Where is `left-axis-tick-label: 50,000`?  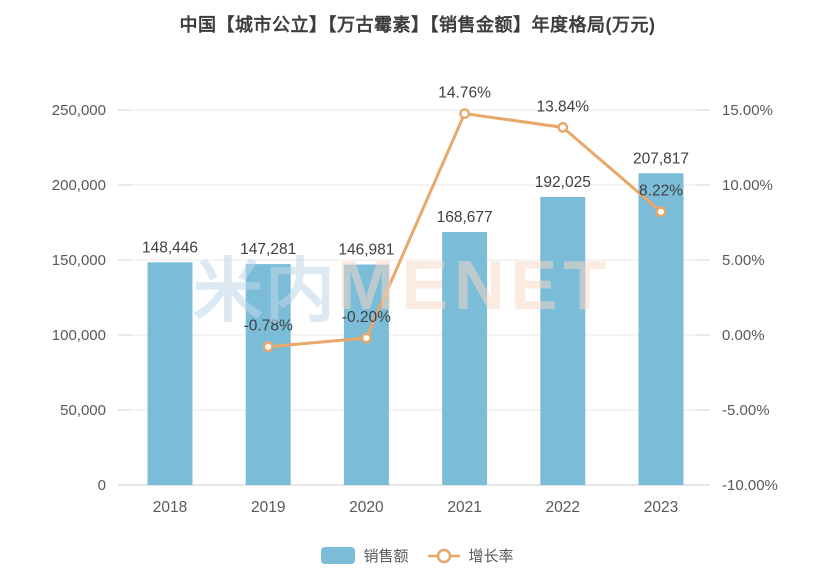 left-axis-tick-label: 50,000 is located at coordinates (83, 410).